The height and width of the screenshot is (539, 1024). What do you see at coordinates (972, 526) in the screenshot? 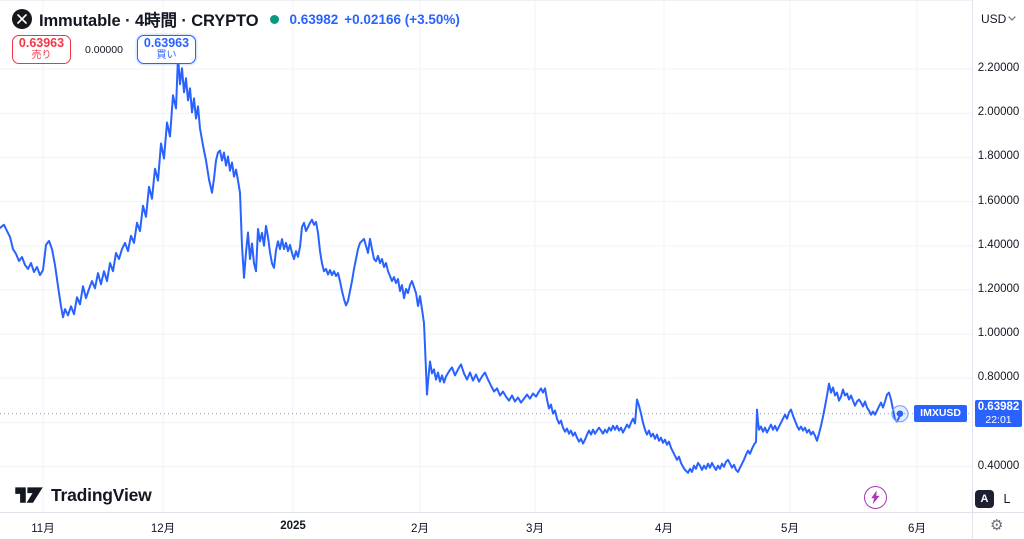
I see `axis-corner-divider` at bounding box center [972, 526].